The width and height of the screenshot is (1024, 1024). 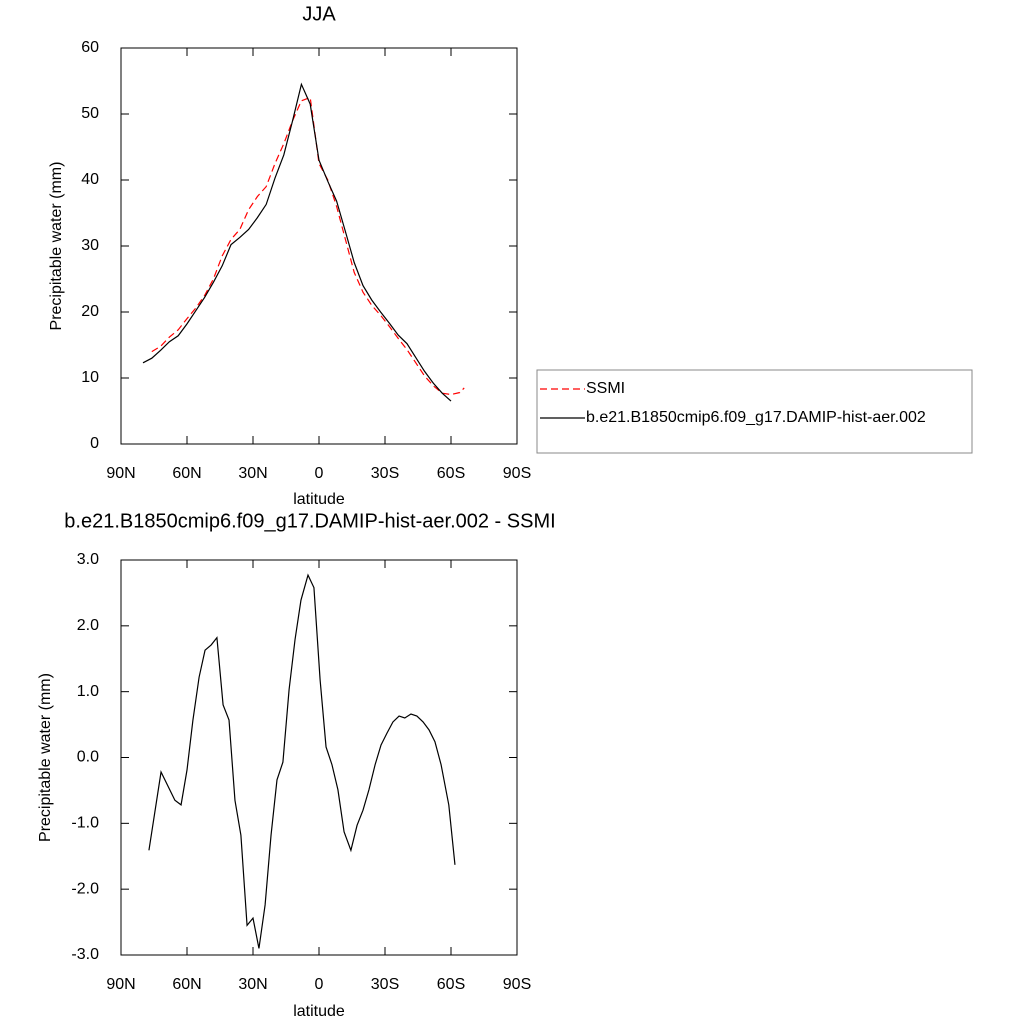 I want to click on y-tick-label: 10, so click(x=90, y=377).